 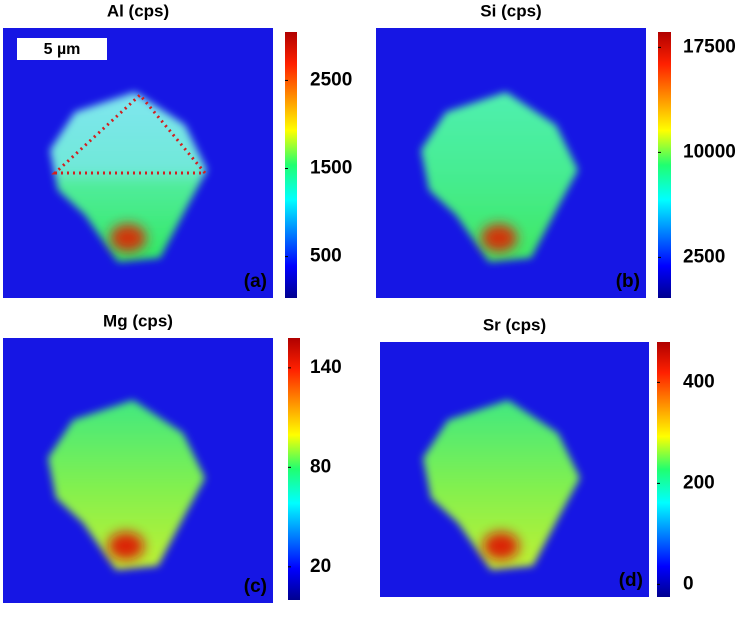 I want to click on scale-bar, so click(x=62, y=49).